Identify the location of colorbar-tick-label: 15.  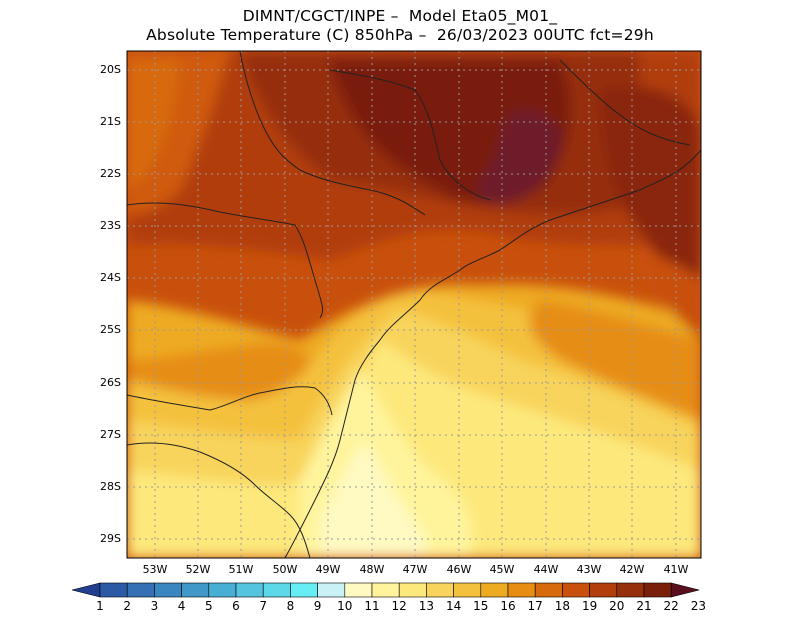
(481, 606).